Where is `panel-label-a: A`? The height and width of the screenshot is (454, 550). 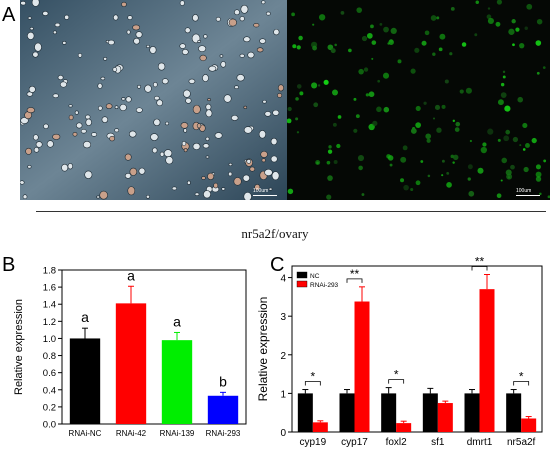 panel-label-a: A is located at coordinates (9, 15).